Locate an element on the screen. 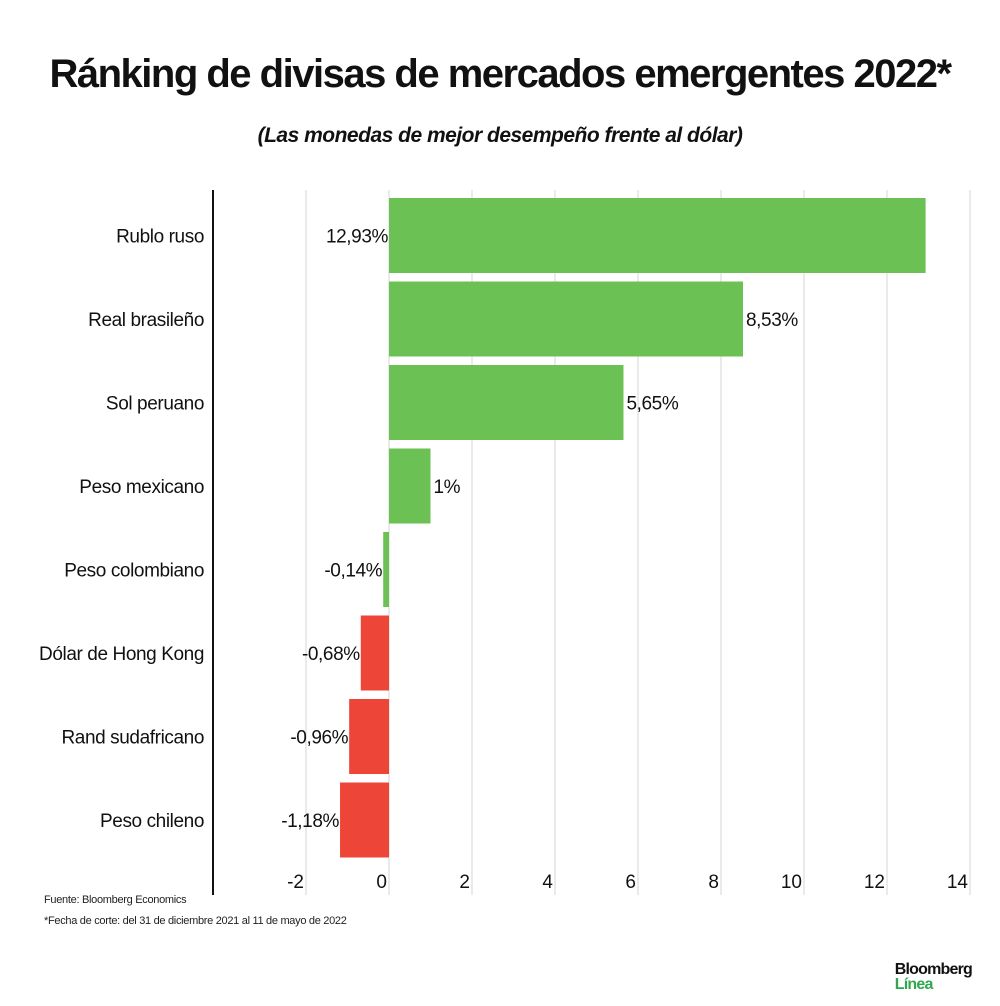  category-label: Dólar de Hong Kong is located at coordinates (121, 654).